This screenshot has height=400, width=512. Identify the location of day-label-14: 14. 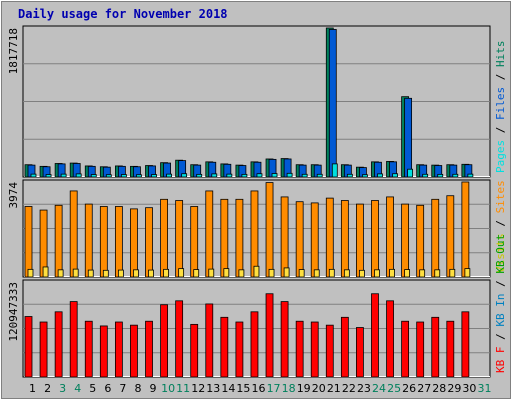
(228, 388).